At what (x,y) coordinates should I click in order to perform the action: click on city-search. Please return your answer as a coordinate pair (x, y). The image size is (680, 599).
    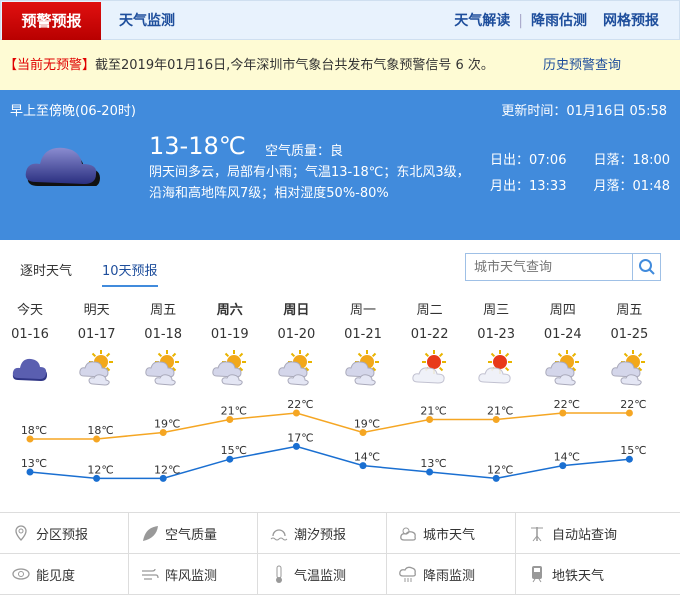
    Looking at the image, I should click on (563, 267).